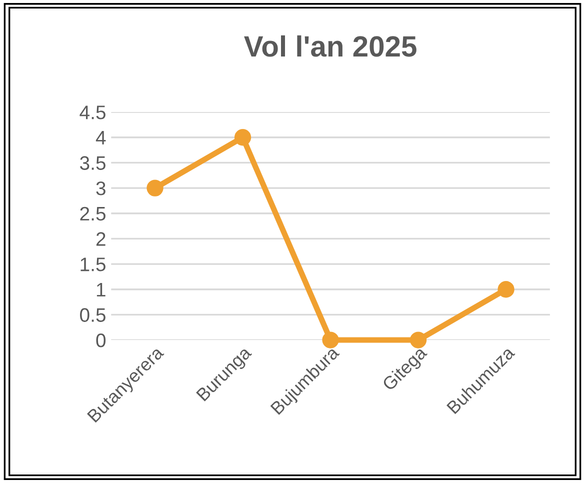  Describe the element at coordinates (93, 315) in the screenshot. I see `y-tick-label: 0.5` at that location.